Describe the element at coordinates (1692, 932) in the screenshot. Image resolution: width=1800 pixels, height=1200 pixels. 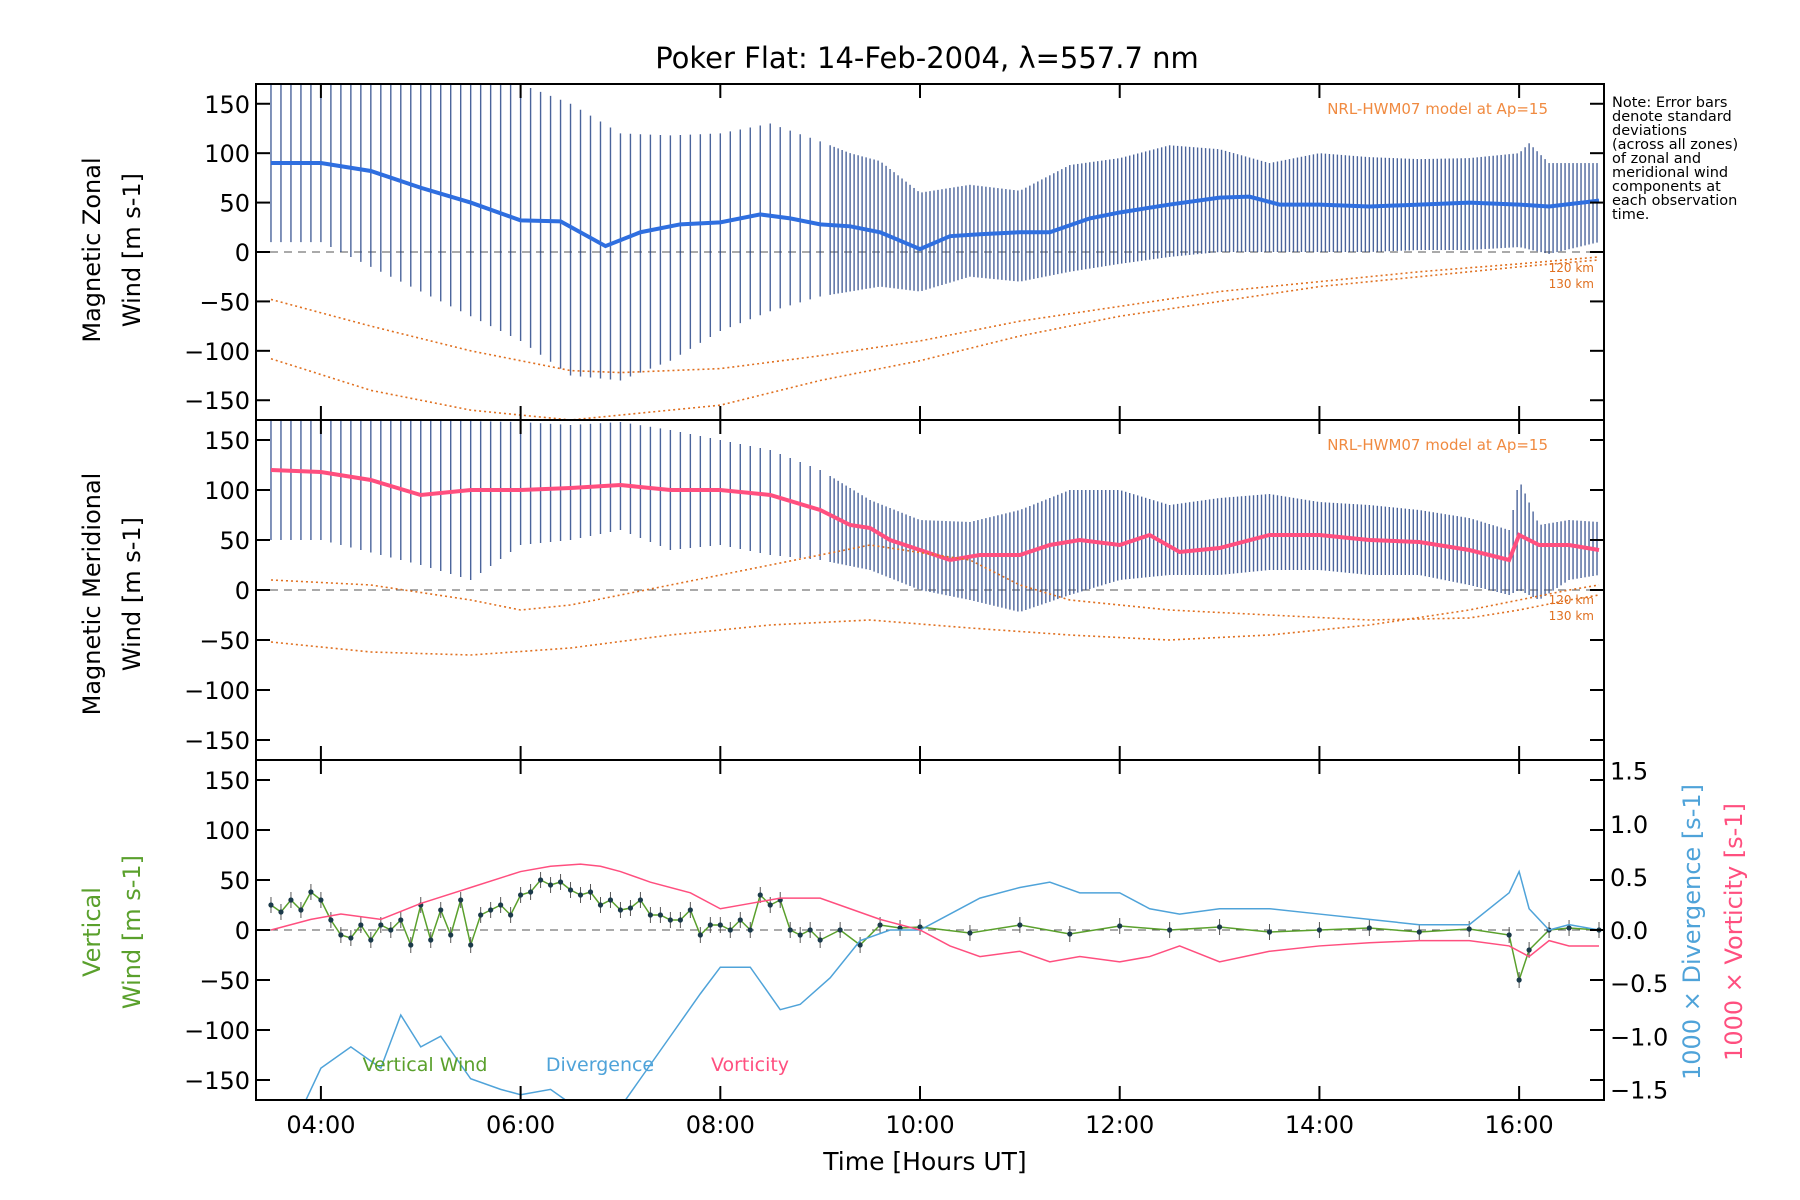
I see `divergence-ylabel: 1000 × Divergence [s-1]` at that location.